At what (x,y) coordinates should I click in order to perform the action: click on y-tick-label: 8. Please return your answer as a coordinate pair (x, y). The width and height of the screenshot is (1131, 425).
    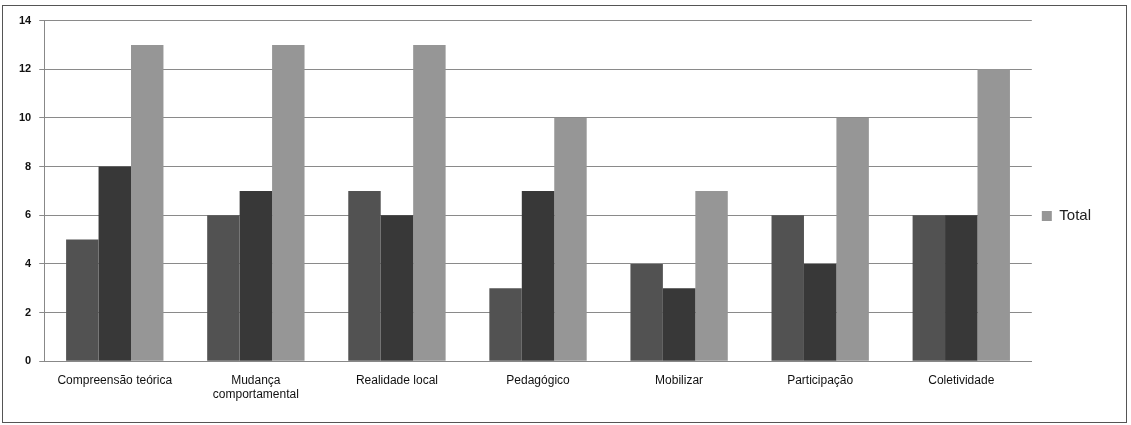
    Looking at the image, I should click on (28, 165).